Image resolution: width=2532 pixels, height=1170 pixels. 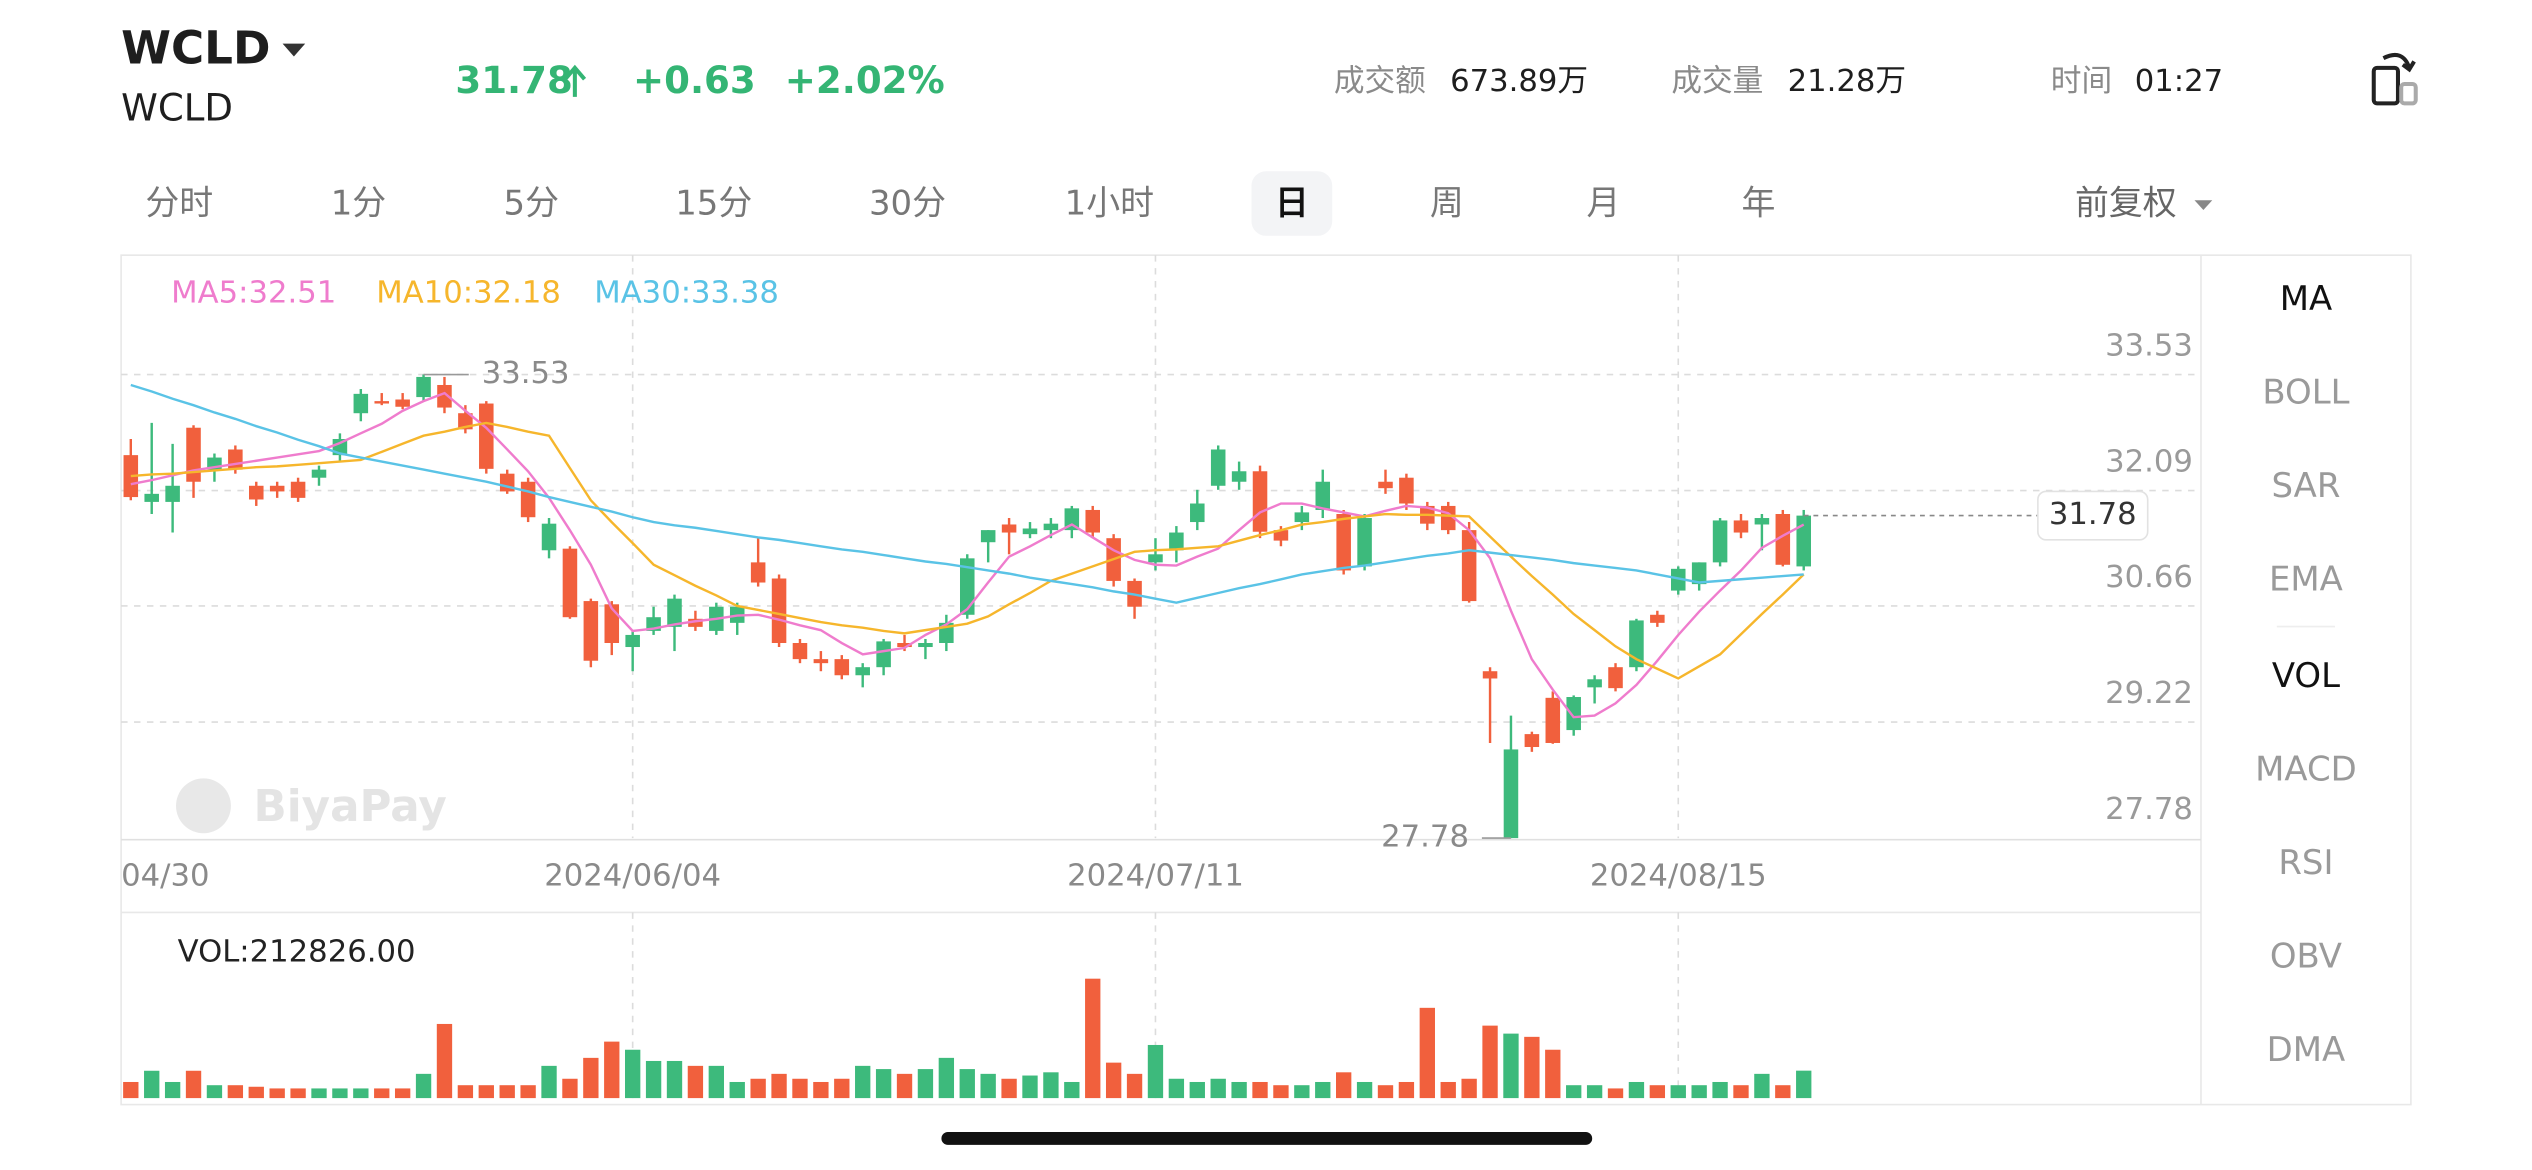 I want to click on stat-value: 01:27, so click(x=2179, y=81).